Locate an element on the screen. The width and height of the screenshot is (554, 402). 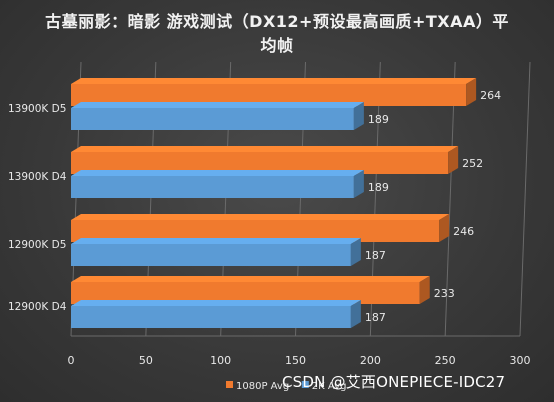
x-tick-label: 300 is located at coordinates (520, 360).